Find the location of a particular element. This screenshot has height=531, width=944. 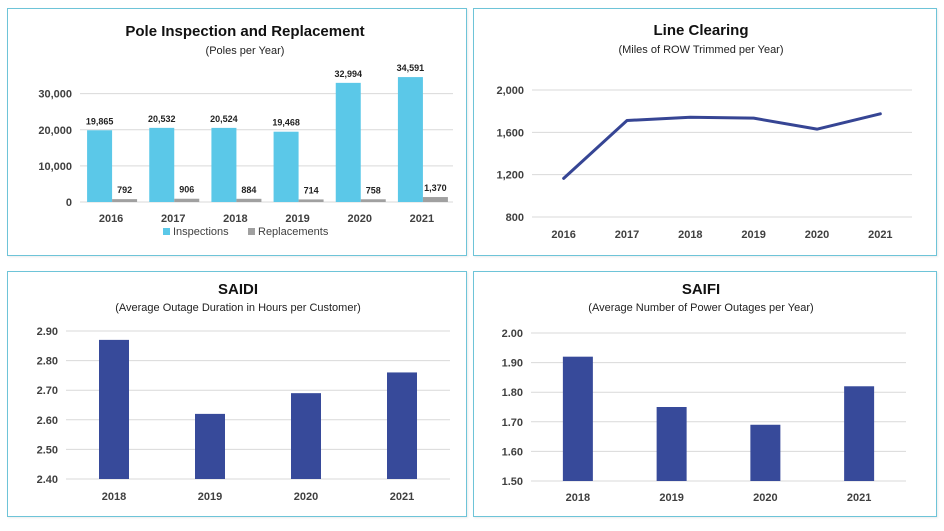

y-tick-label: 2.00 is located at coordinates (512, 334).